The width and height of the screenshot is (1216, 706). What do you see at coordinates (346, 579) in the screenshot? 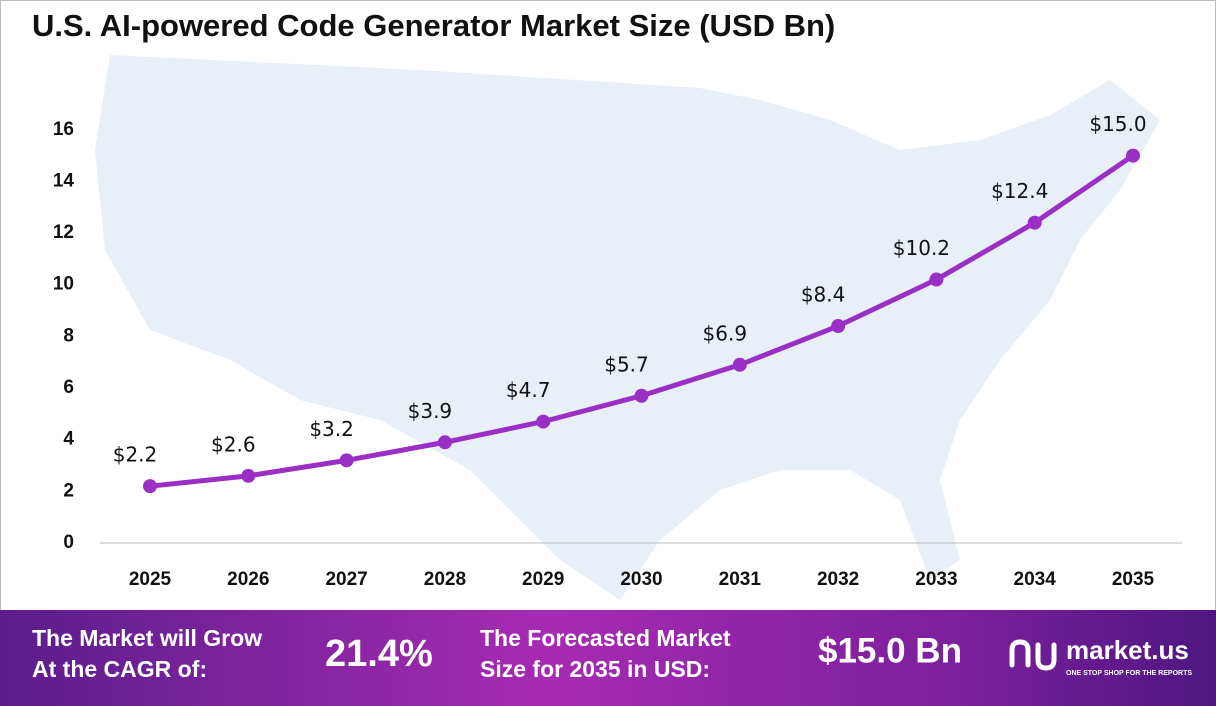
I see `x-tick-label: 2027` at bounding box center [346, 579].